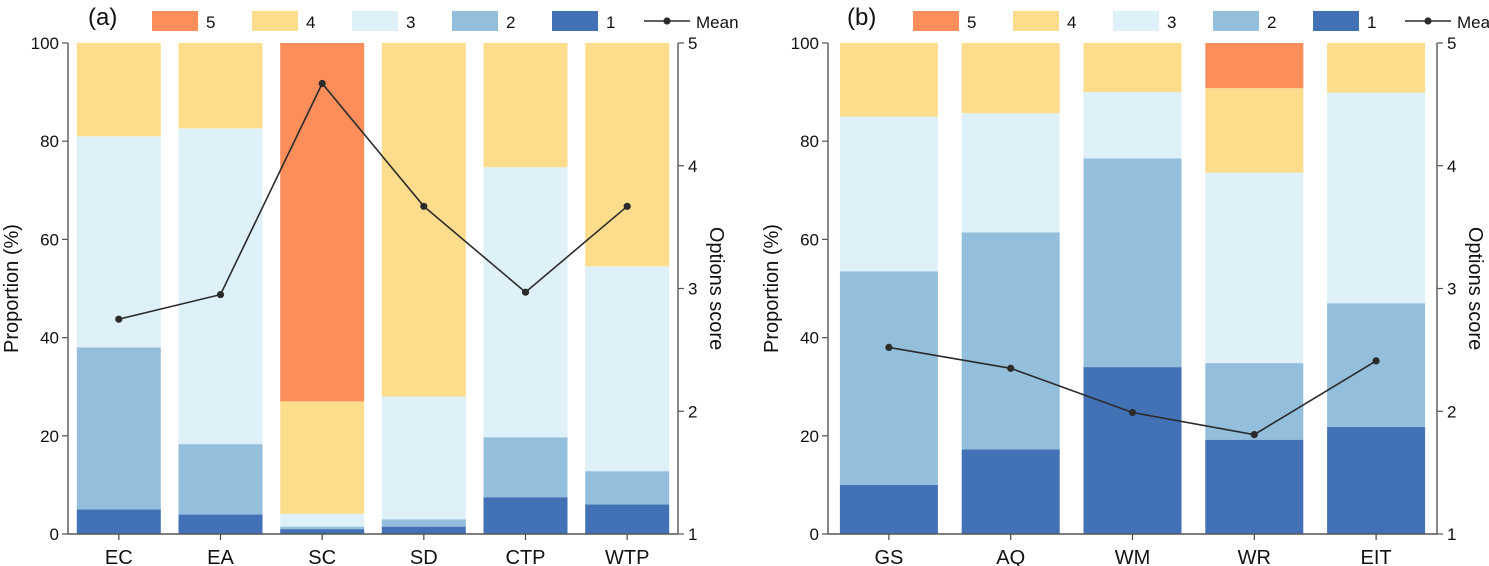  What do you see at coordinates (49, 436) in the screenshot?
I see `y-tick-label-20: 20` at bounding box center [49, 436].